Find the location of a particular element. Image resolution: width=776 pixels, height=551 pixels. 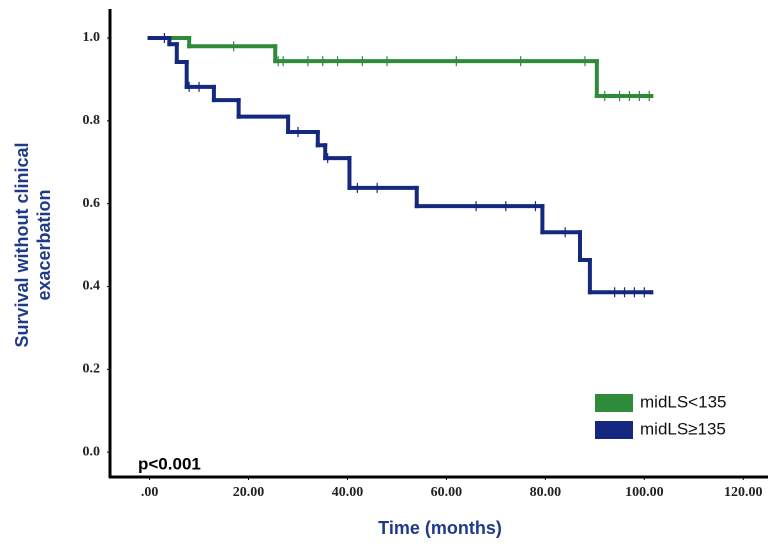

y-tick-label: 0.4 is located at coordinates (92, 286).